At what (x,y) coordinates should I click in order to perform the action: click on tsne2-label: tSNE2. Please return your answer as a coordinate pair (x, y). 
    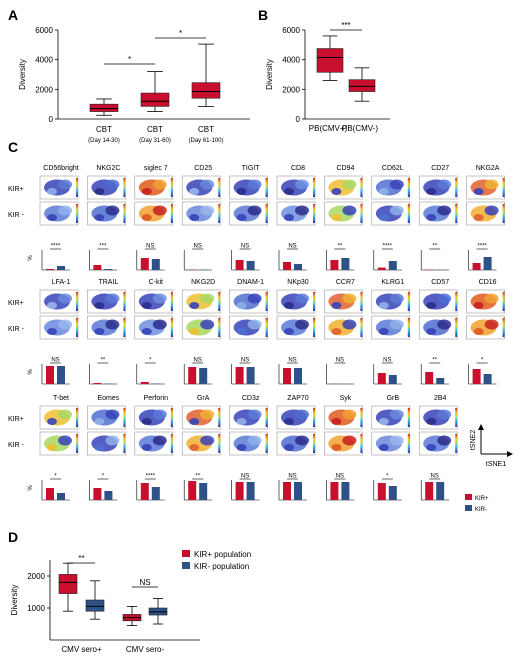
    Looking at the image, I should click on (473, 440).